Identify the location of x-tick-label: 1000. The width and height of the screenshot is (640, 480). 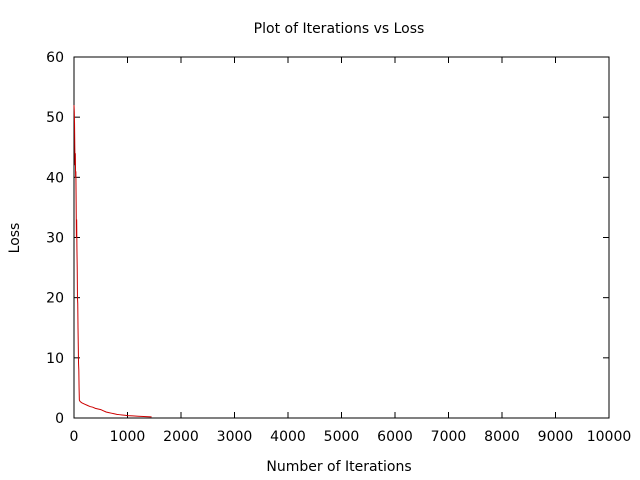
(128, 437).